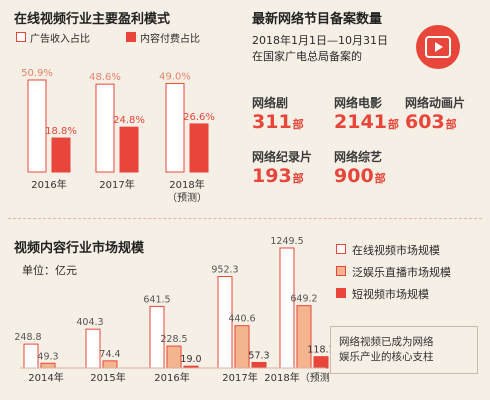 The image size is (490, 400). Describe the element at coordinates (341, 249) in the screenshot. I see `legend-online-swatch` at that location.